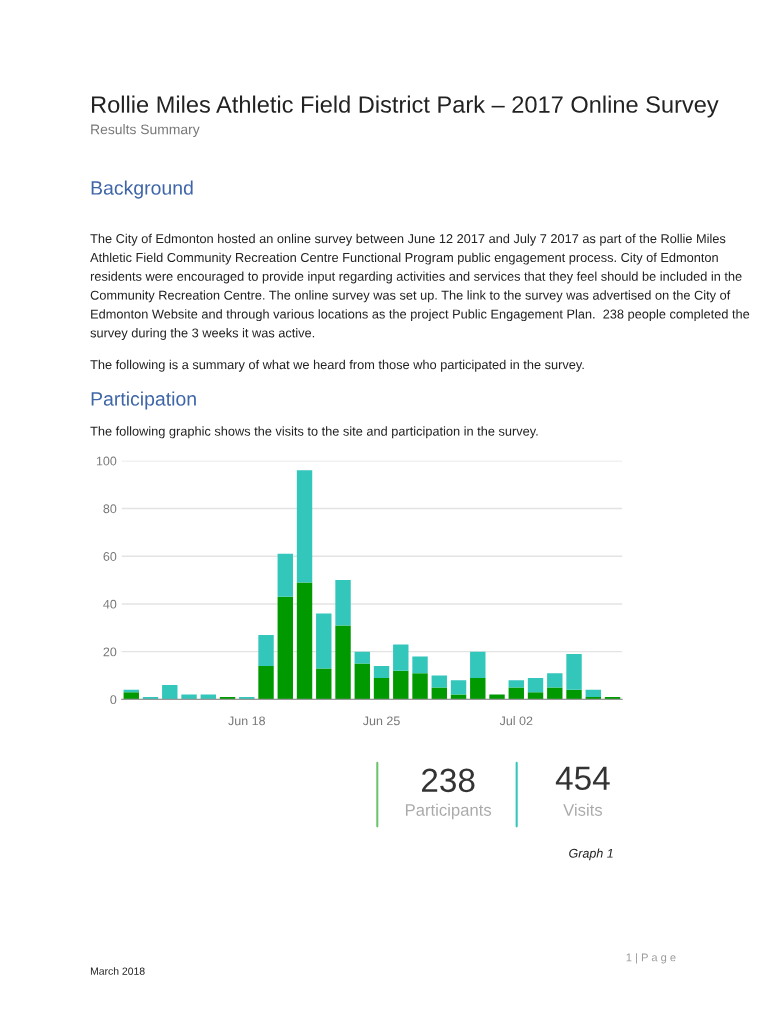 This screenshot has height=1024, width=770. Describe the element at coordinates (110, 509) in the screenshot. I see `y-tick-label: 80` at that location.